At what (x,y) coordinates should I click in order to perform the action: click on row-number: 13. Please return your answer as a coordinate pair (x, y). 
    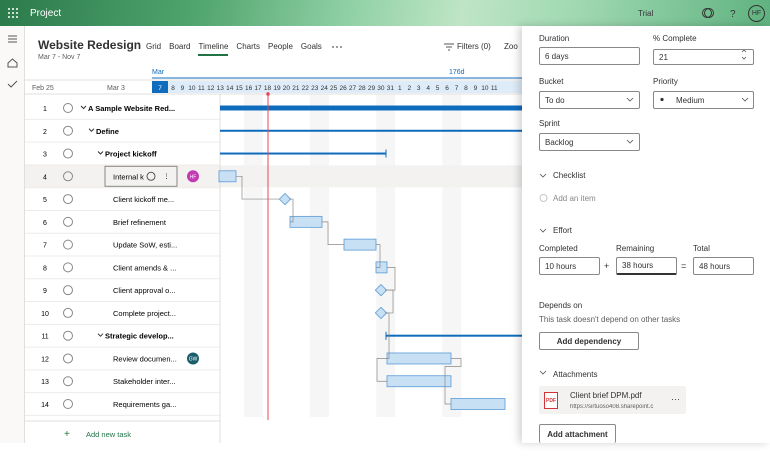
    Looking at the image, I should click on (45, 382).